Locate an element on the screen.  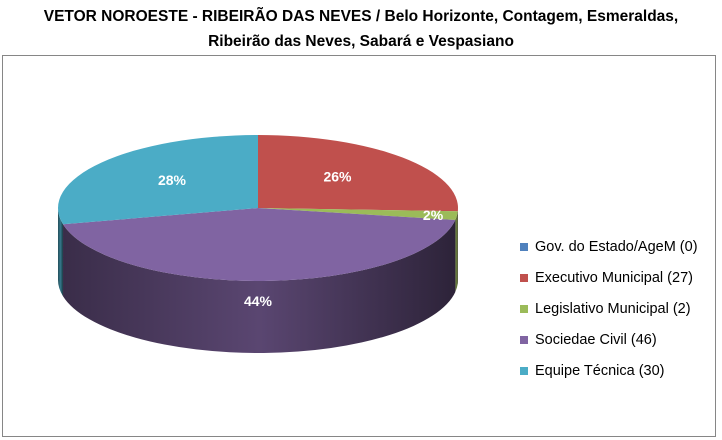
chart-title-line-2: Ribeirão das Neves, Sabará e Vespasiano is located at coordinates (361, 41).